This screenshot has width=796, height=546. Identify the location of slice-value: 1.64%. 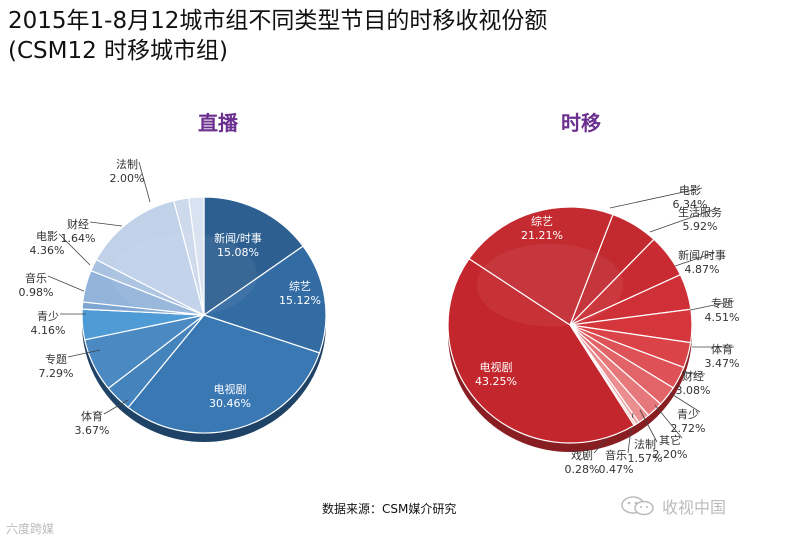
(78, 238).